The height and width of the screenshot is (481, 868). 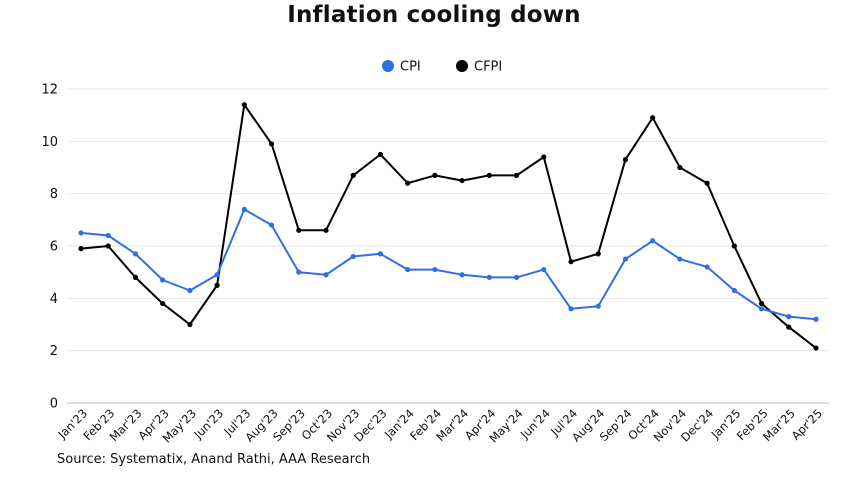 I want to click on x-tick-label: Jun'23, so click(x=208, y=424).